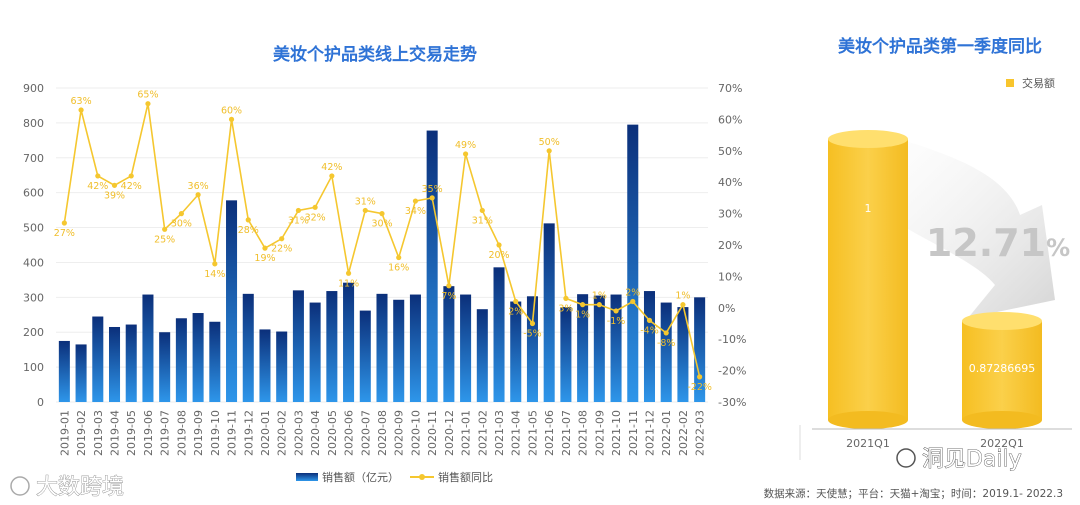 This screenshot has width=1080, height=505. What do you see at coordinates (98, 433) in the screenshot?
I see `x-tick: 2019-03` at bounding box center [98, 433].